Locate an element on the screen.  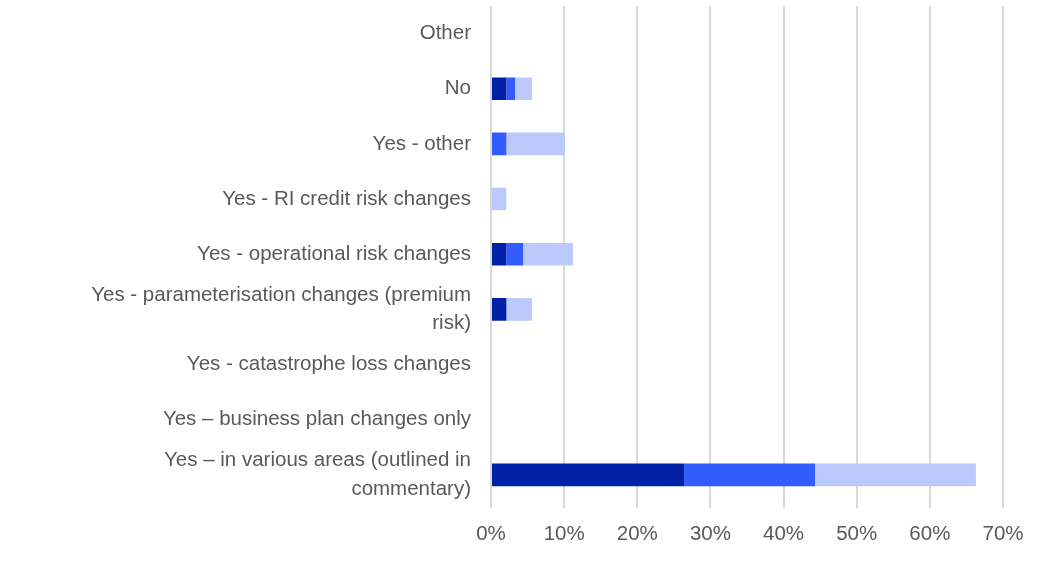
y-tick-label: Yes - catastrophe loss changes is located at coordinates (328, 363).